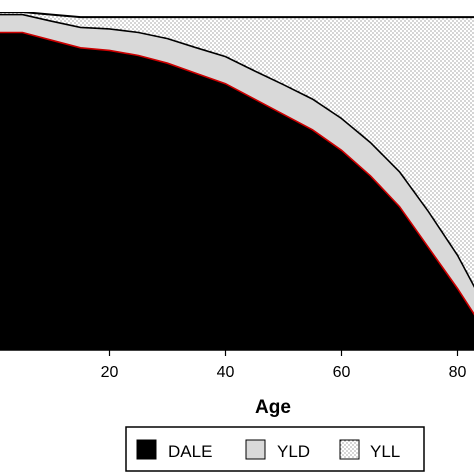  What do you see at coordinates (273, 407) in the screenshot?
I see `x-axis-title: Age` at bounding box center [273, 407].